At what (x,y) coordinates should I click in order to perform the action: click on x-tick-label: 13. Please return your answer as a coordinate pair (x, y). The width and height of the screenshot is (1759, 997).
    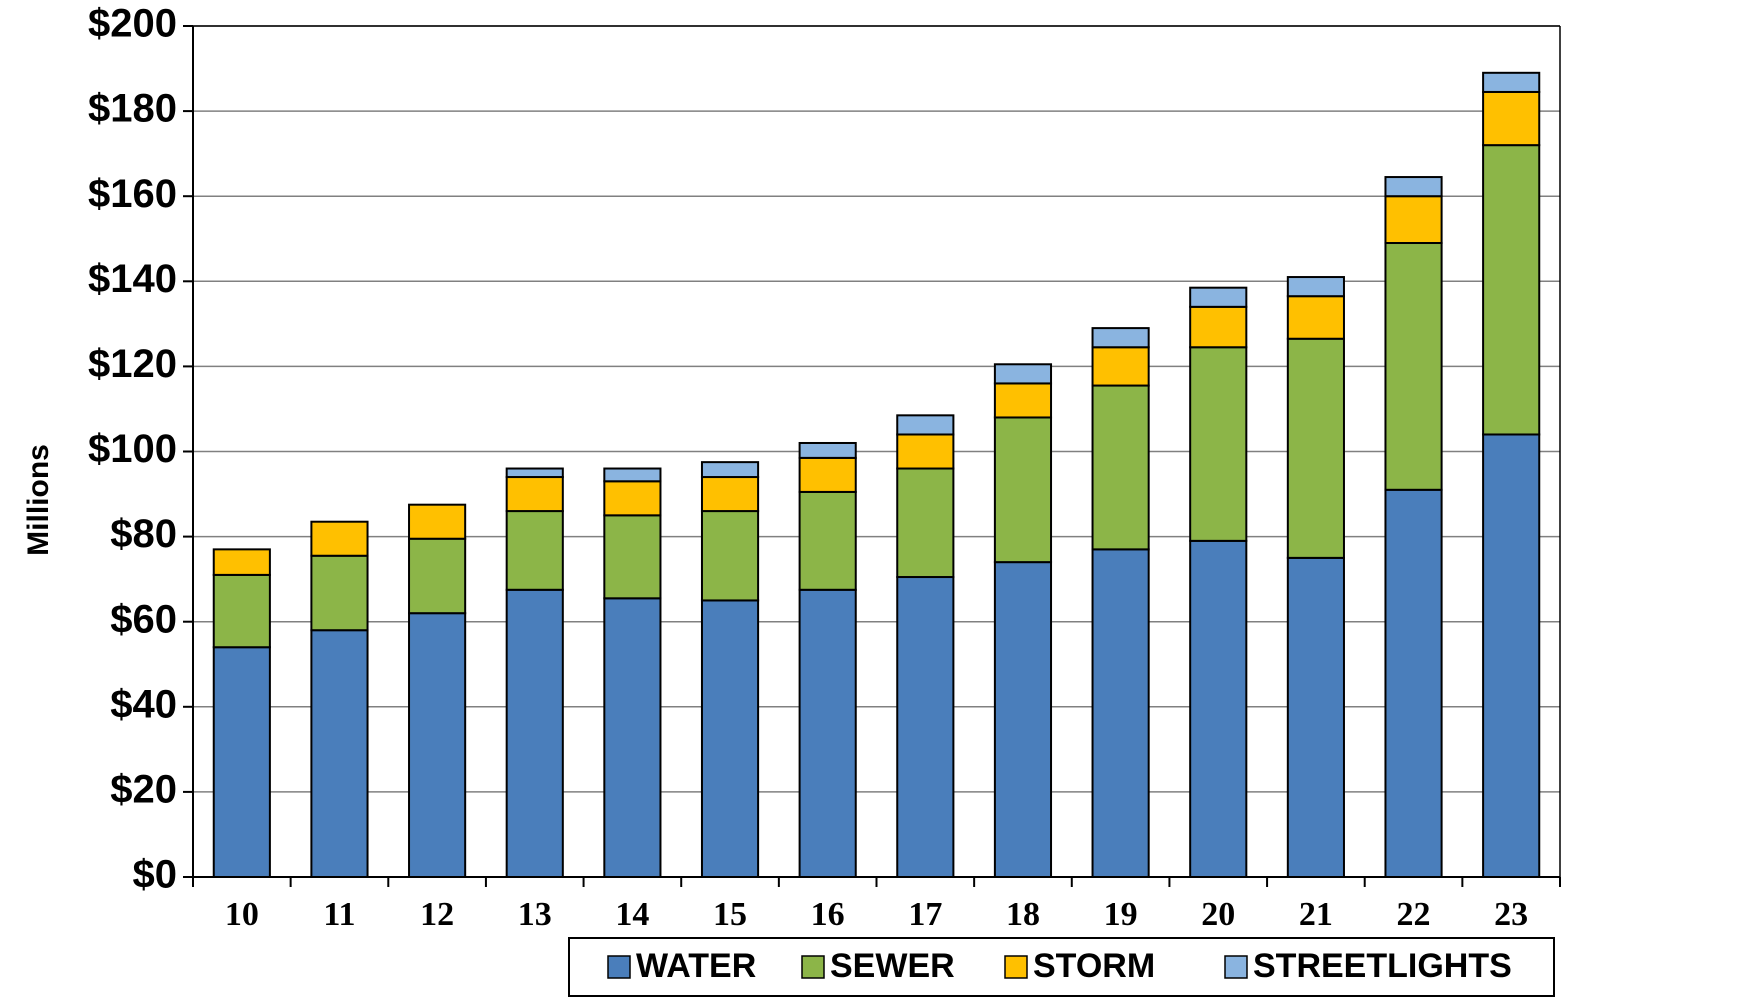
    Looking at the image, I should click on (535, 914).